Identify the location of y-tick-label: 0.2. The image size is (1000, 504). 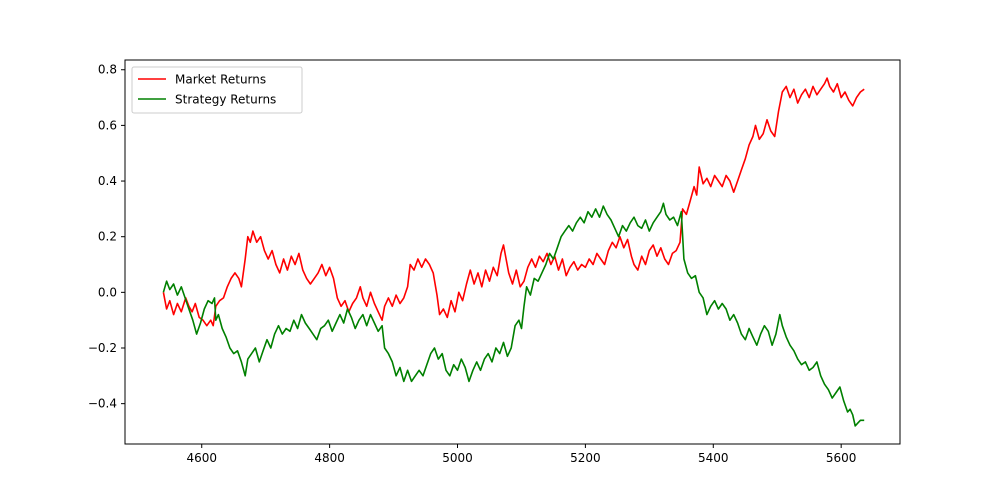
(107, 237).